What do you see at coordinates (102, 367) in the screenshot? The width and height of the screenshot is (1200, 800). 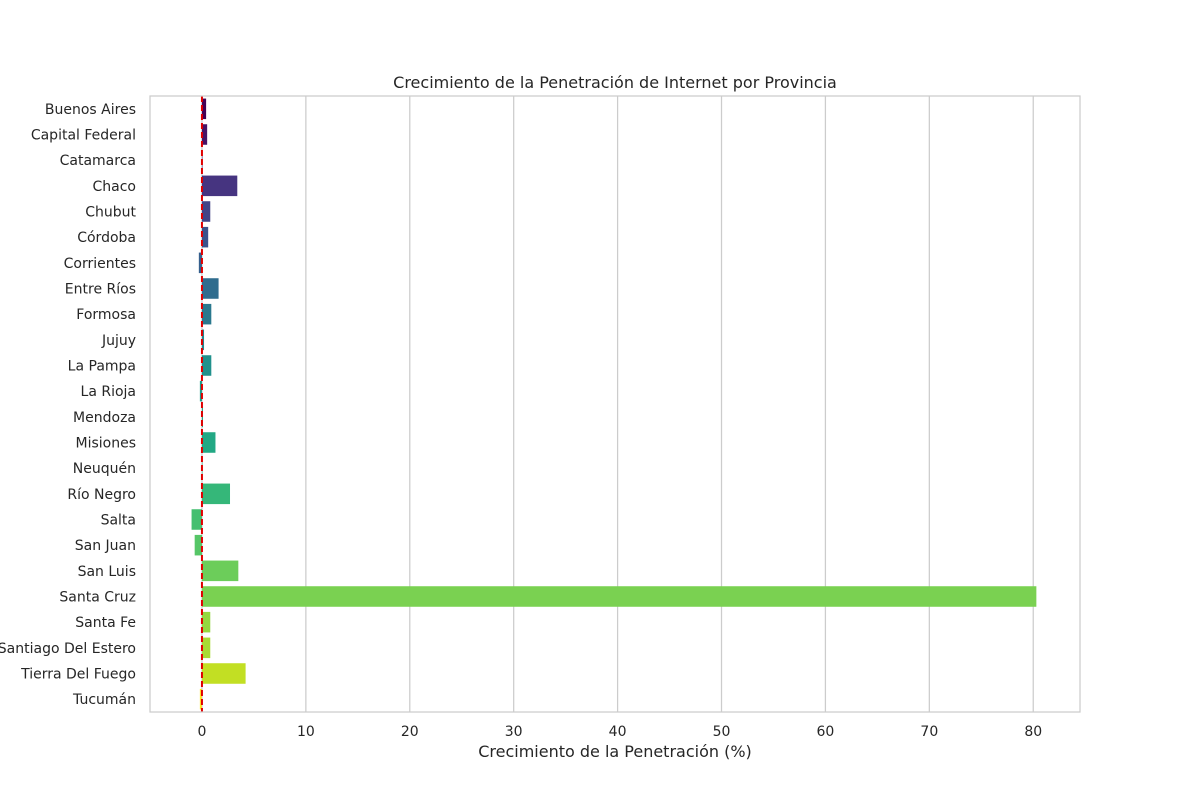 I see `y-tick-label: La Pampa` at bounding box center [102, 367].